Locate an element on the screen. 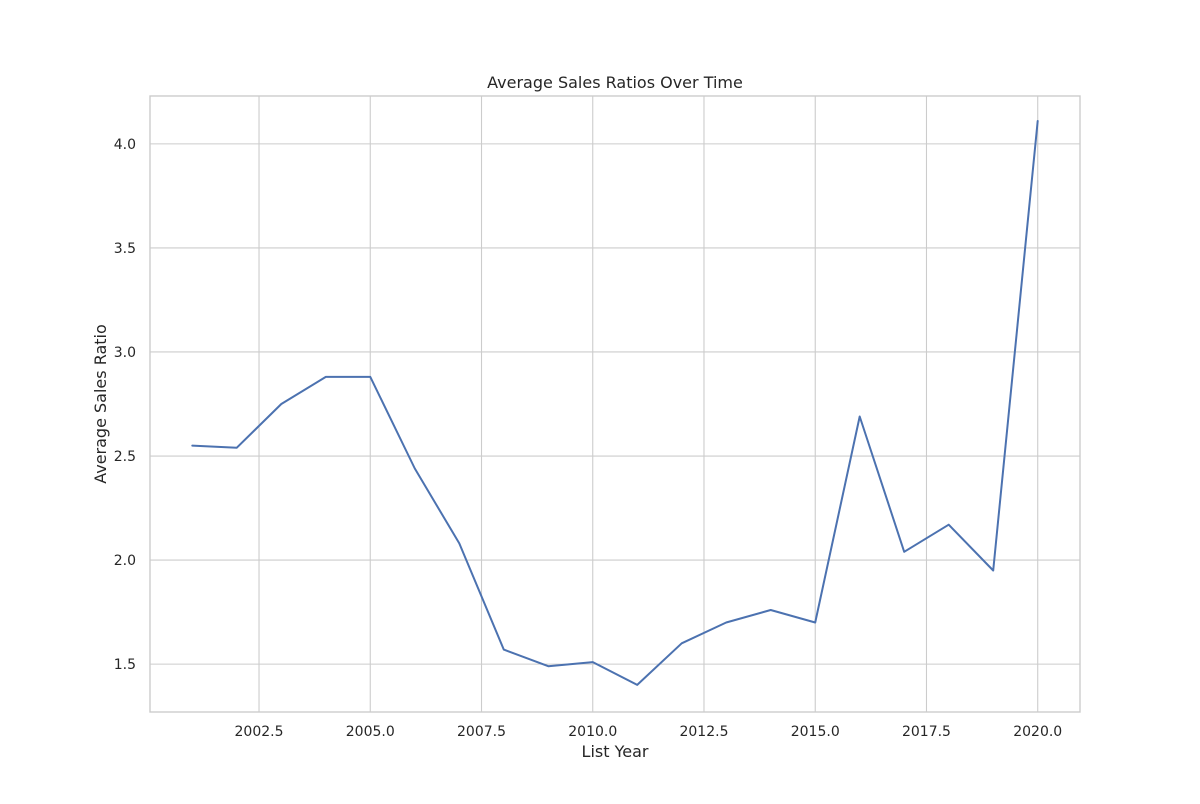 This screenshot has height=804, width=1200. y-tick-label: 1.5 is located at coordinates (125, 665).